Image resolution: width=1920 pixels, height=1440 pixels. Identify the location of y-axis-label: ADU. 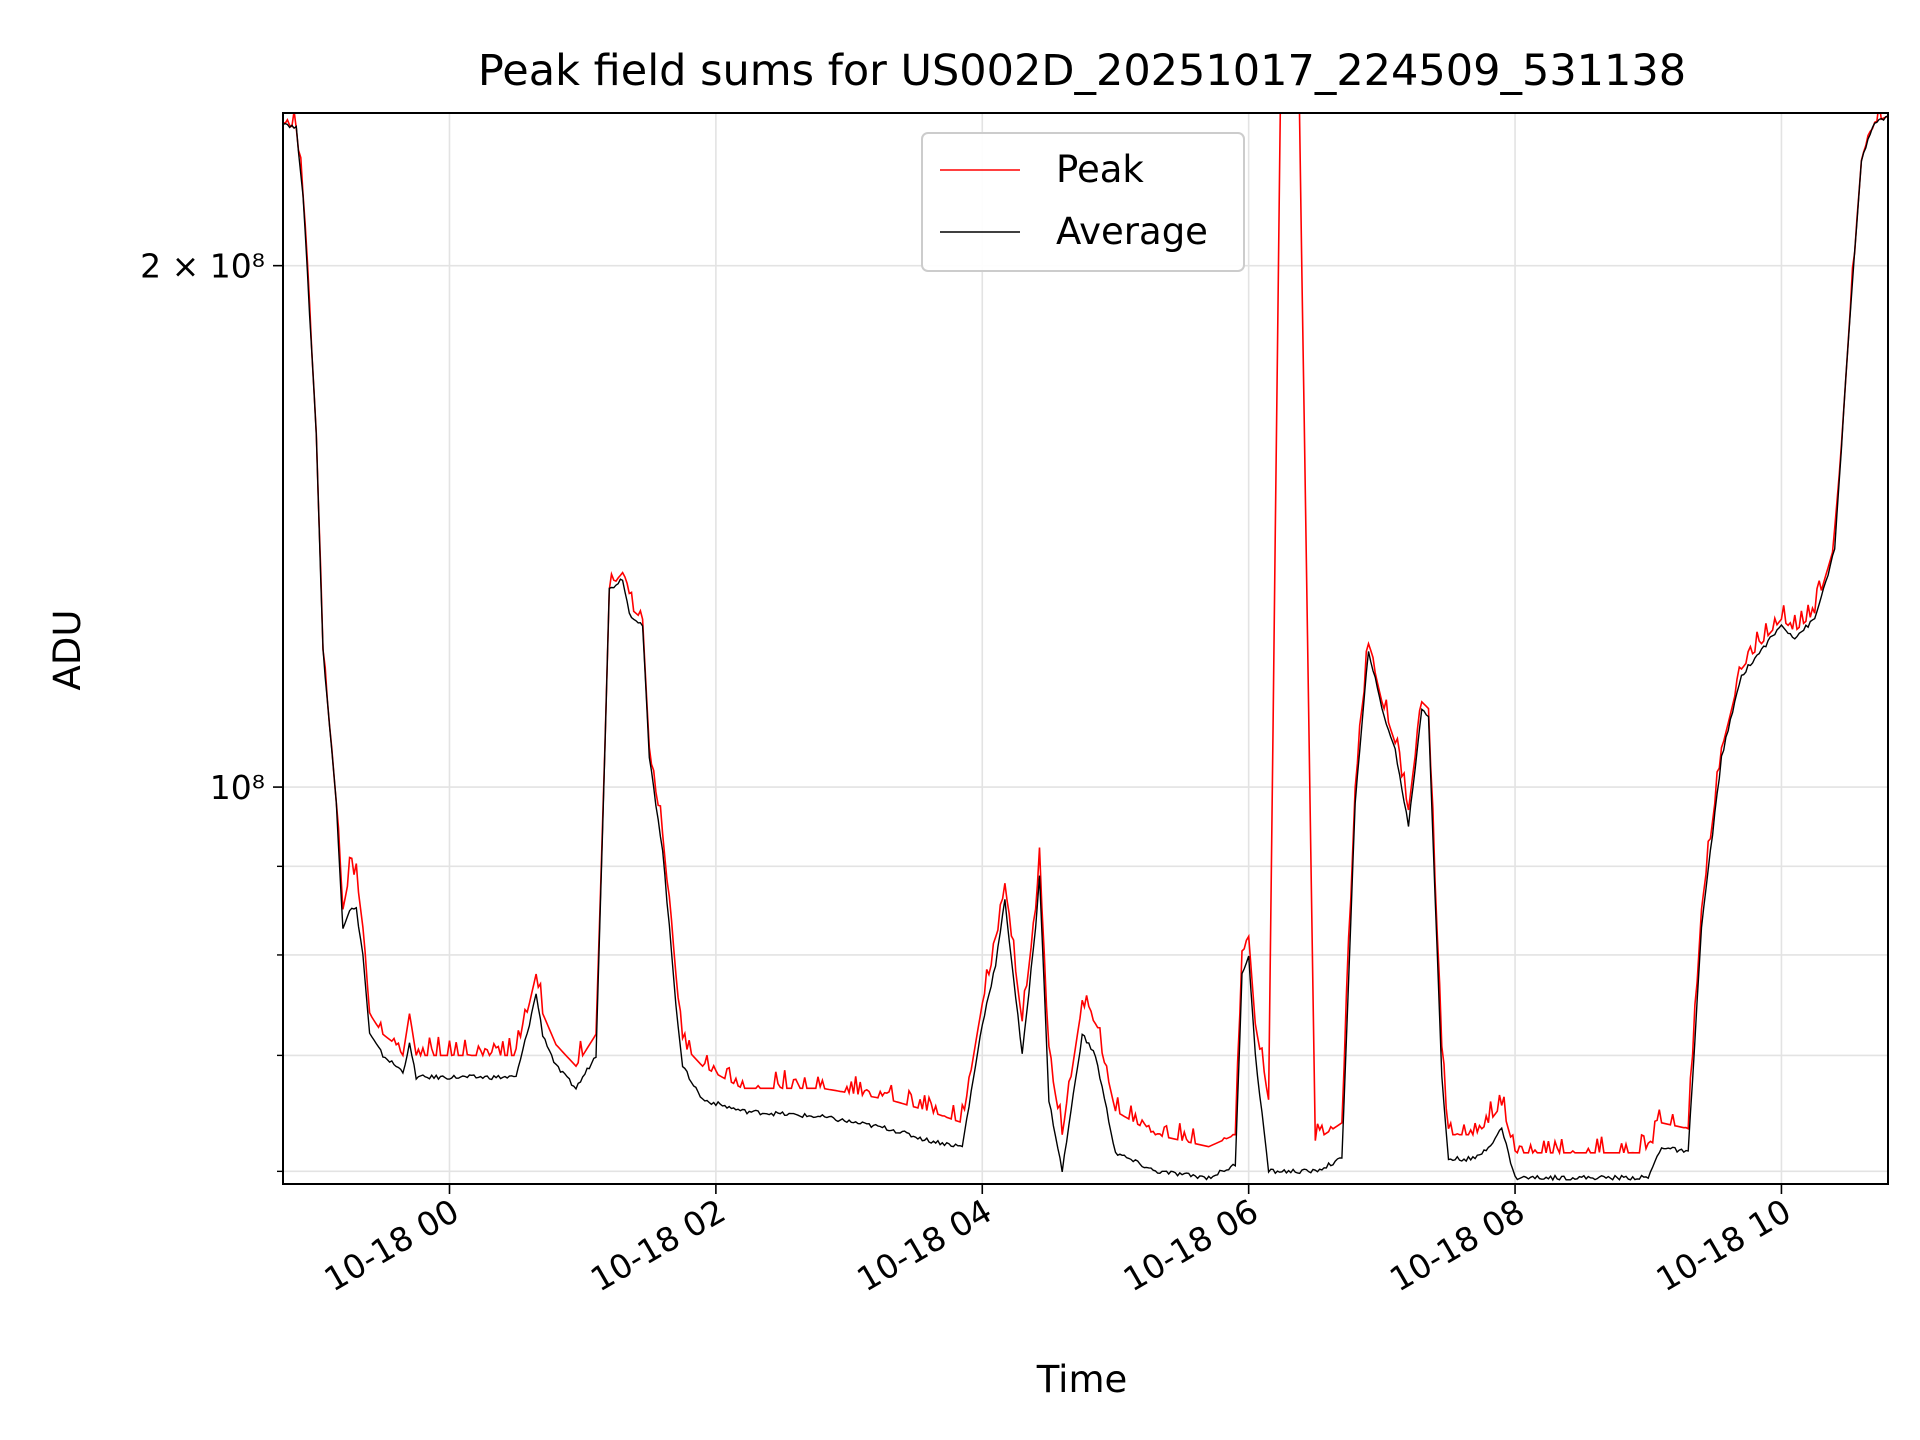
(67, 650).